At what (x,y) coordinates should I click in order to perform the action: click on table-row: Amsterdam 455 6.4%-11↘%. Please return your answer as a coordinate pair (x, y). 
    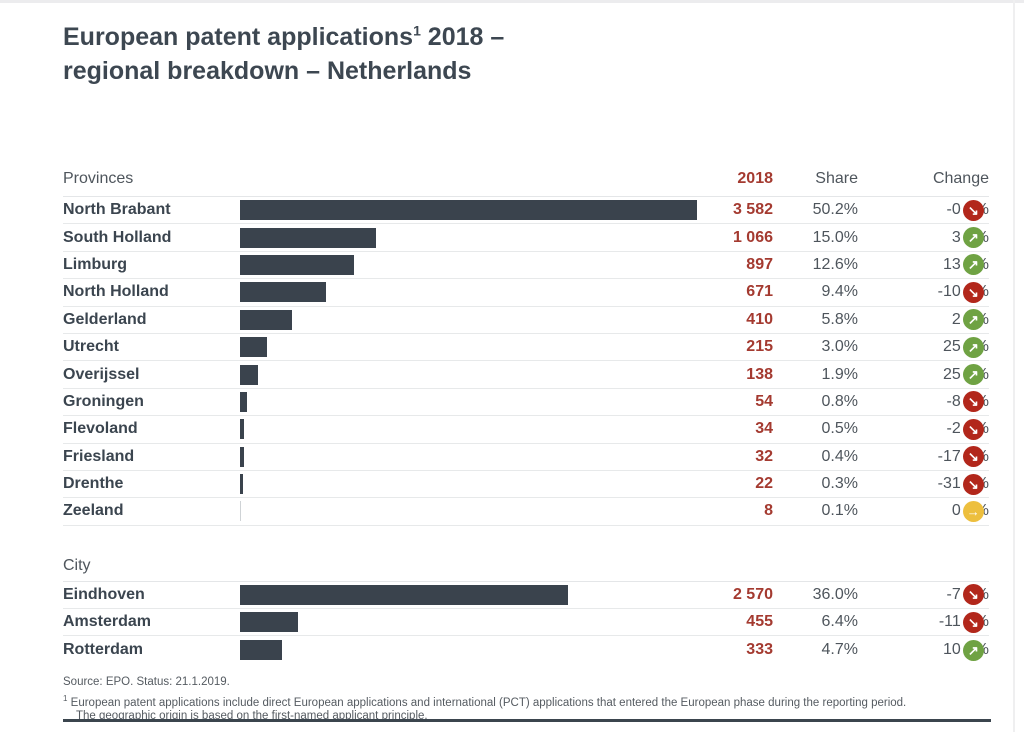
    Looking at the image, I should click on (526, 623).